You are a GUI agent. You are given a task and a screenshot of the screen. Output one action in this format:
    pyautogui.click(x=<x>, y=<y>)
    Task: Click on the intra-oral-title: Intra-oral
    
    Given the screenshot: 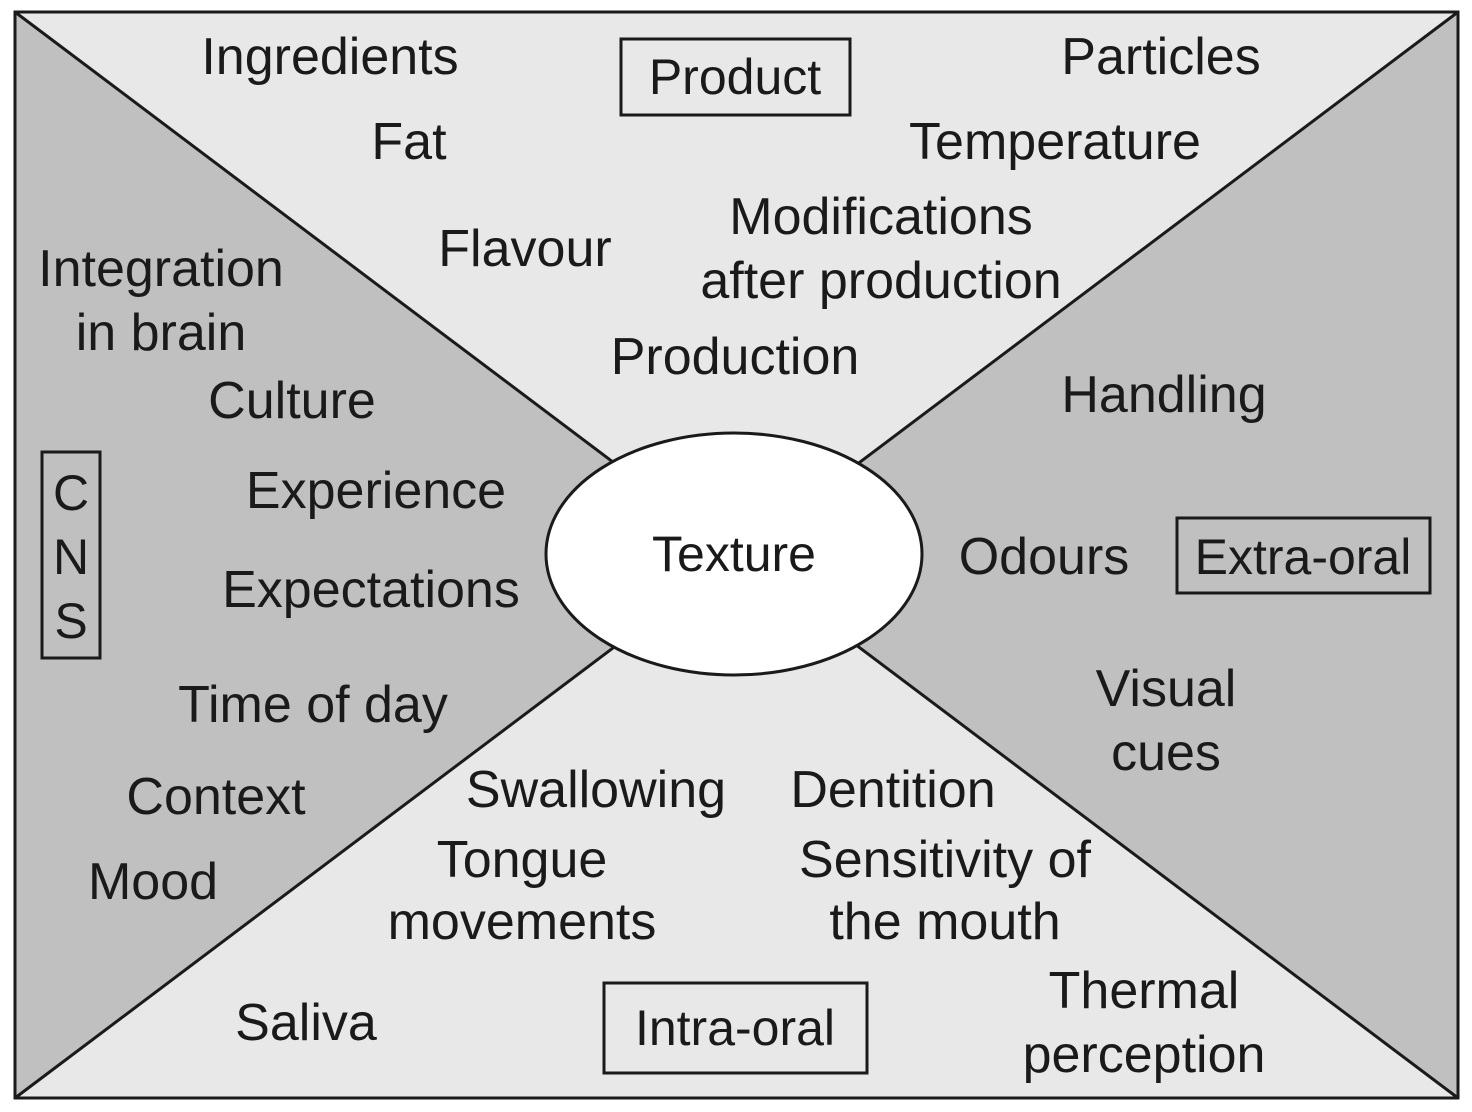 What is the action you would take?
    pyautogui.click(x=735, y=1028)
    